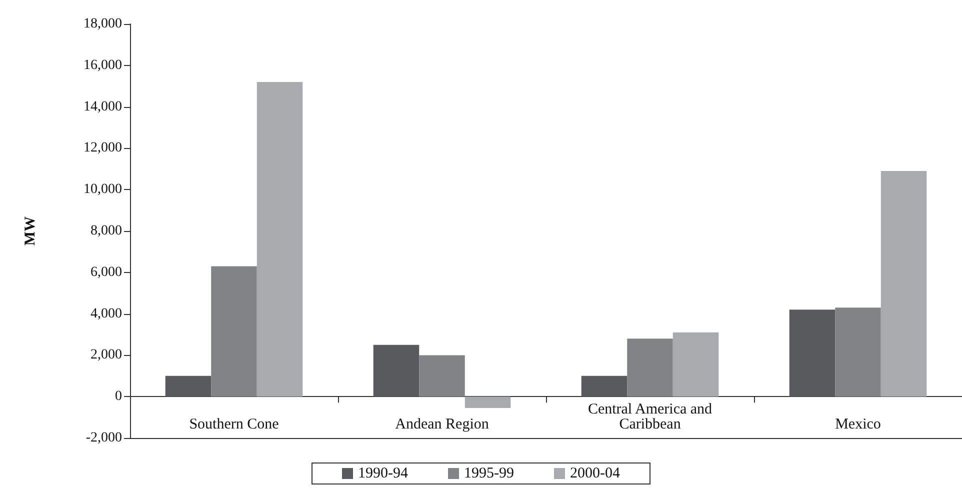 The width and height of the screenshot is (962, 490). I want to click on legend-label: 1990-94, so click(383, 474).